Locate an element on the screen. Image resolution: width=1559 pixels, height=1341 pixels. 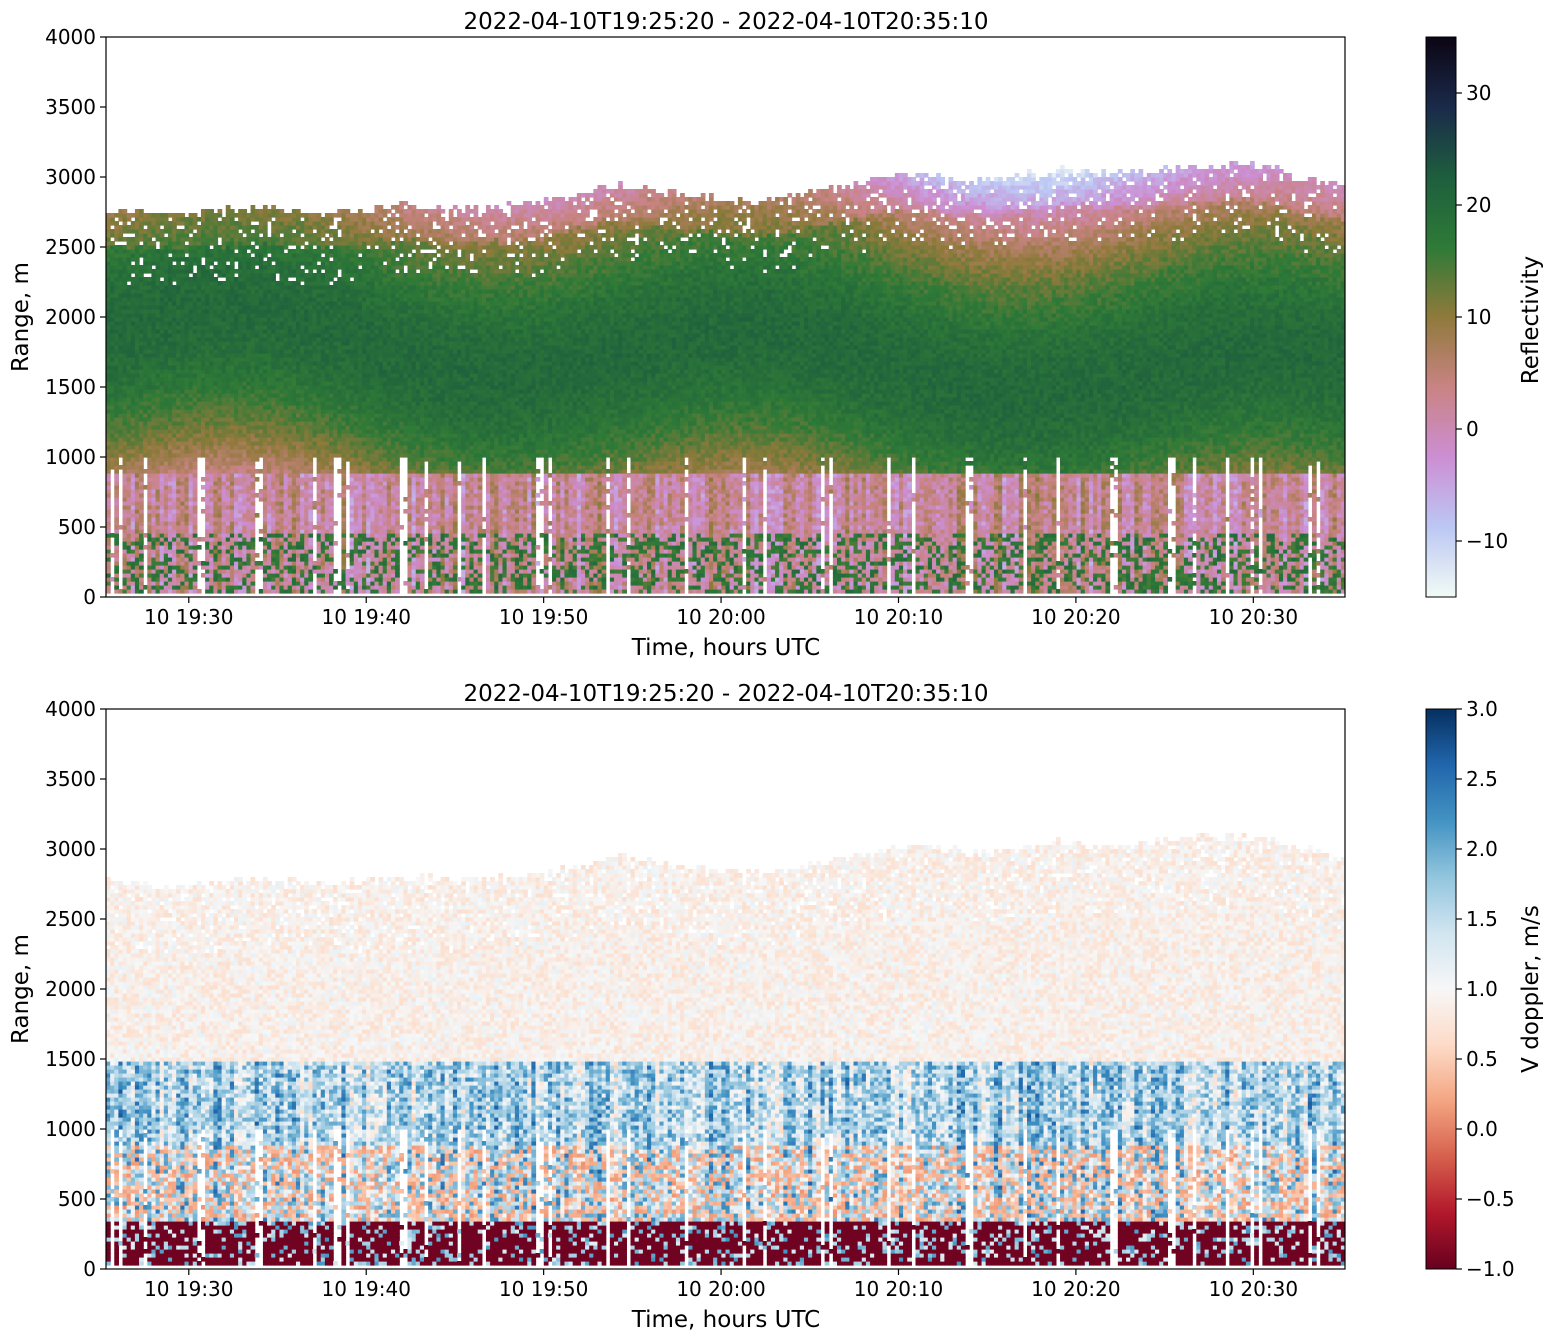
colorbar-tick-label: 1.5 is located at coordinates (1482, 919).